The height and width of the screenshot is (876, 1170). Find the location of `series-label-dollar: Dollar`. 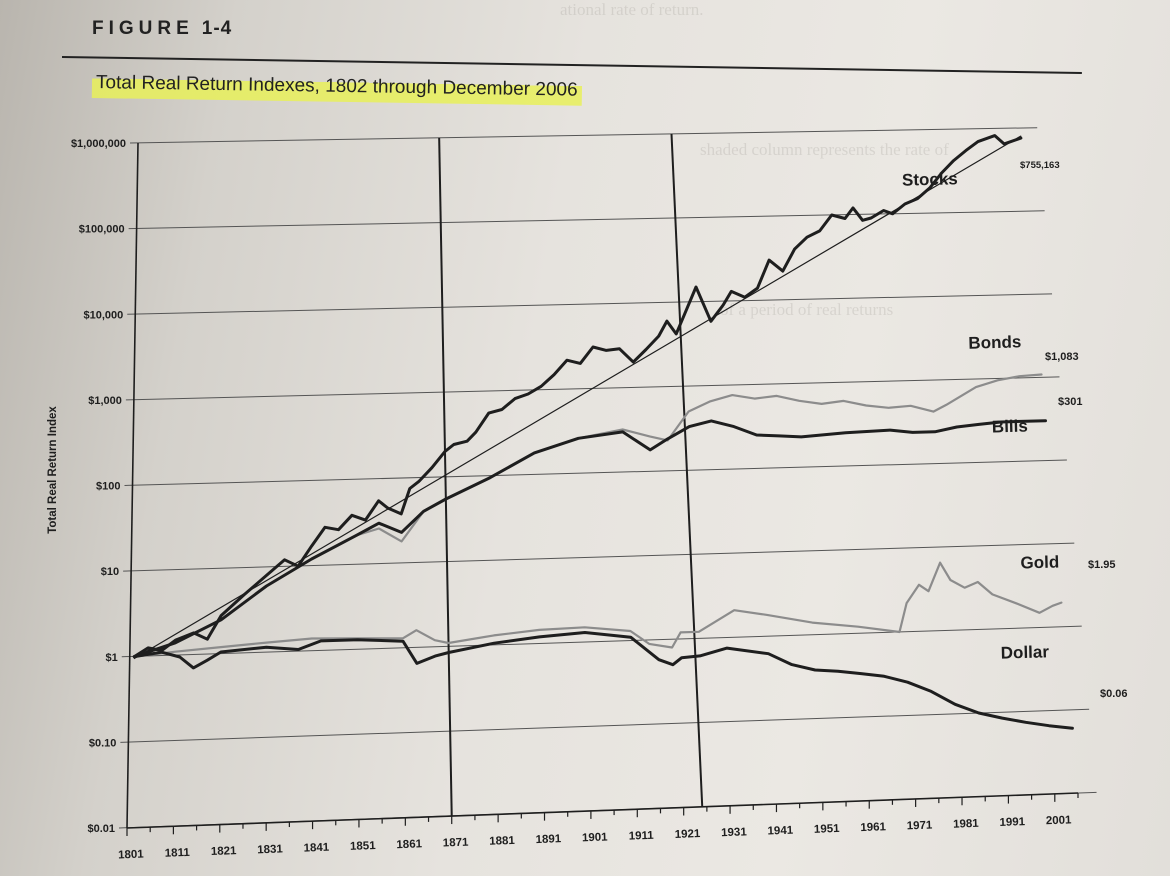

series-label-dollar: Dollar is located at coordinates (1025, 652).